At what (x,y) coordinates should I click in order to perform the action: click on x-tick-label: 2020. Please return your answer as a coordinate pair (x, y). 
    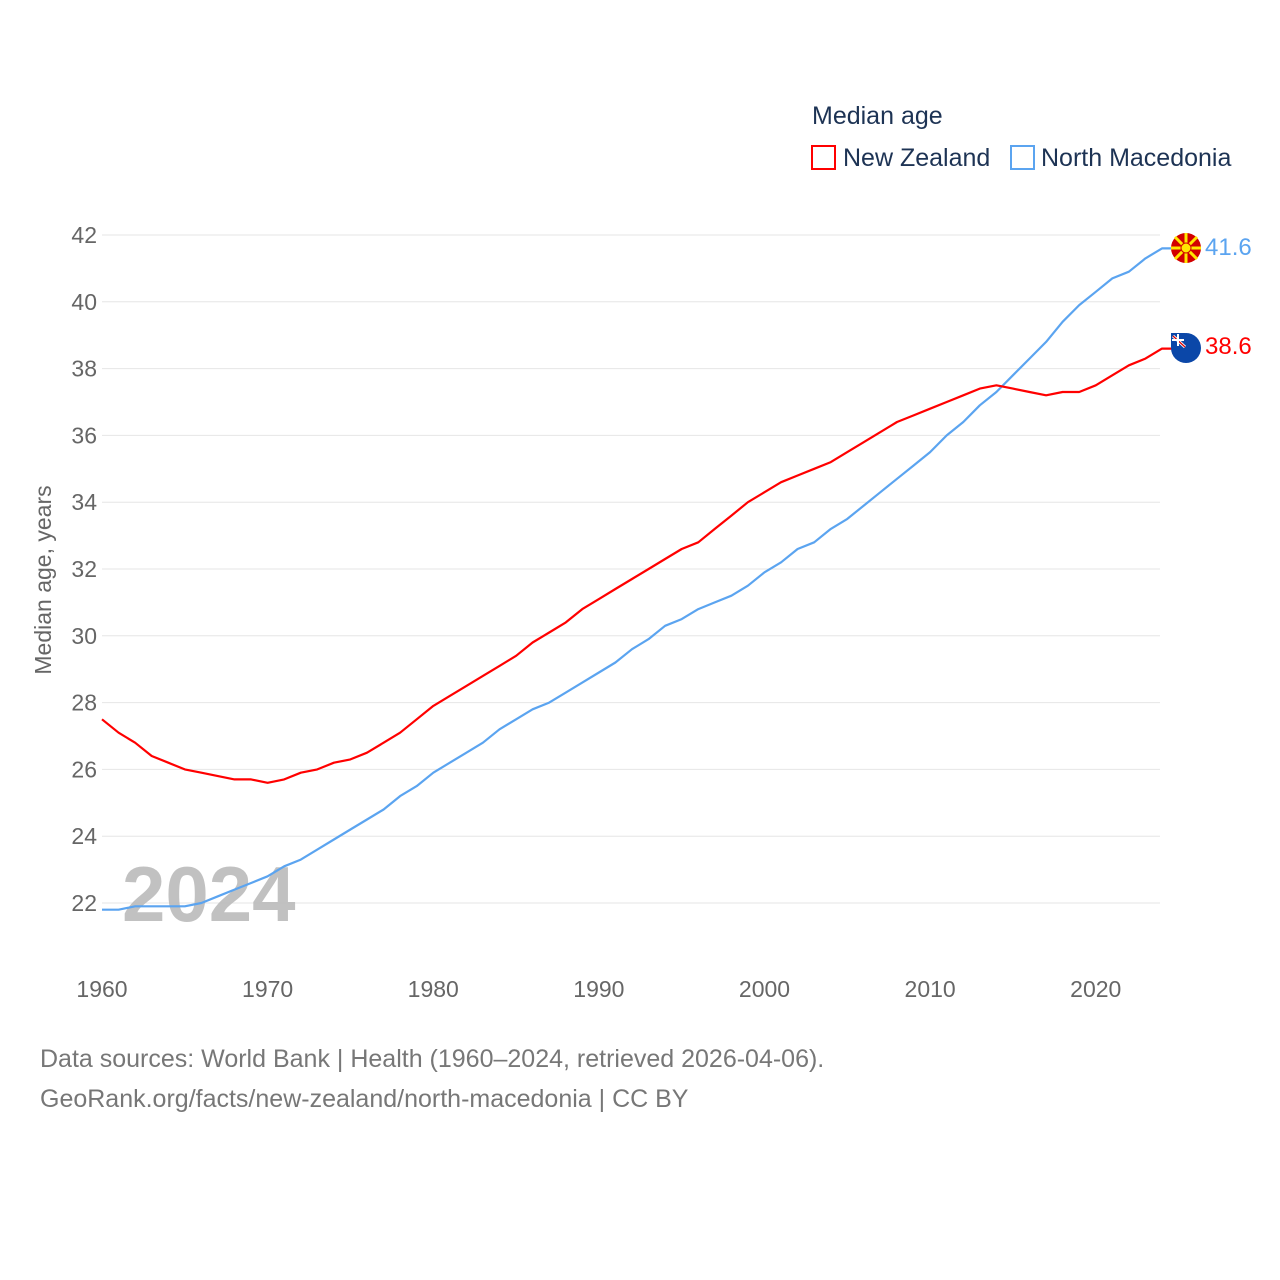
    Looking at the image, I should click on (1095, 989).